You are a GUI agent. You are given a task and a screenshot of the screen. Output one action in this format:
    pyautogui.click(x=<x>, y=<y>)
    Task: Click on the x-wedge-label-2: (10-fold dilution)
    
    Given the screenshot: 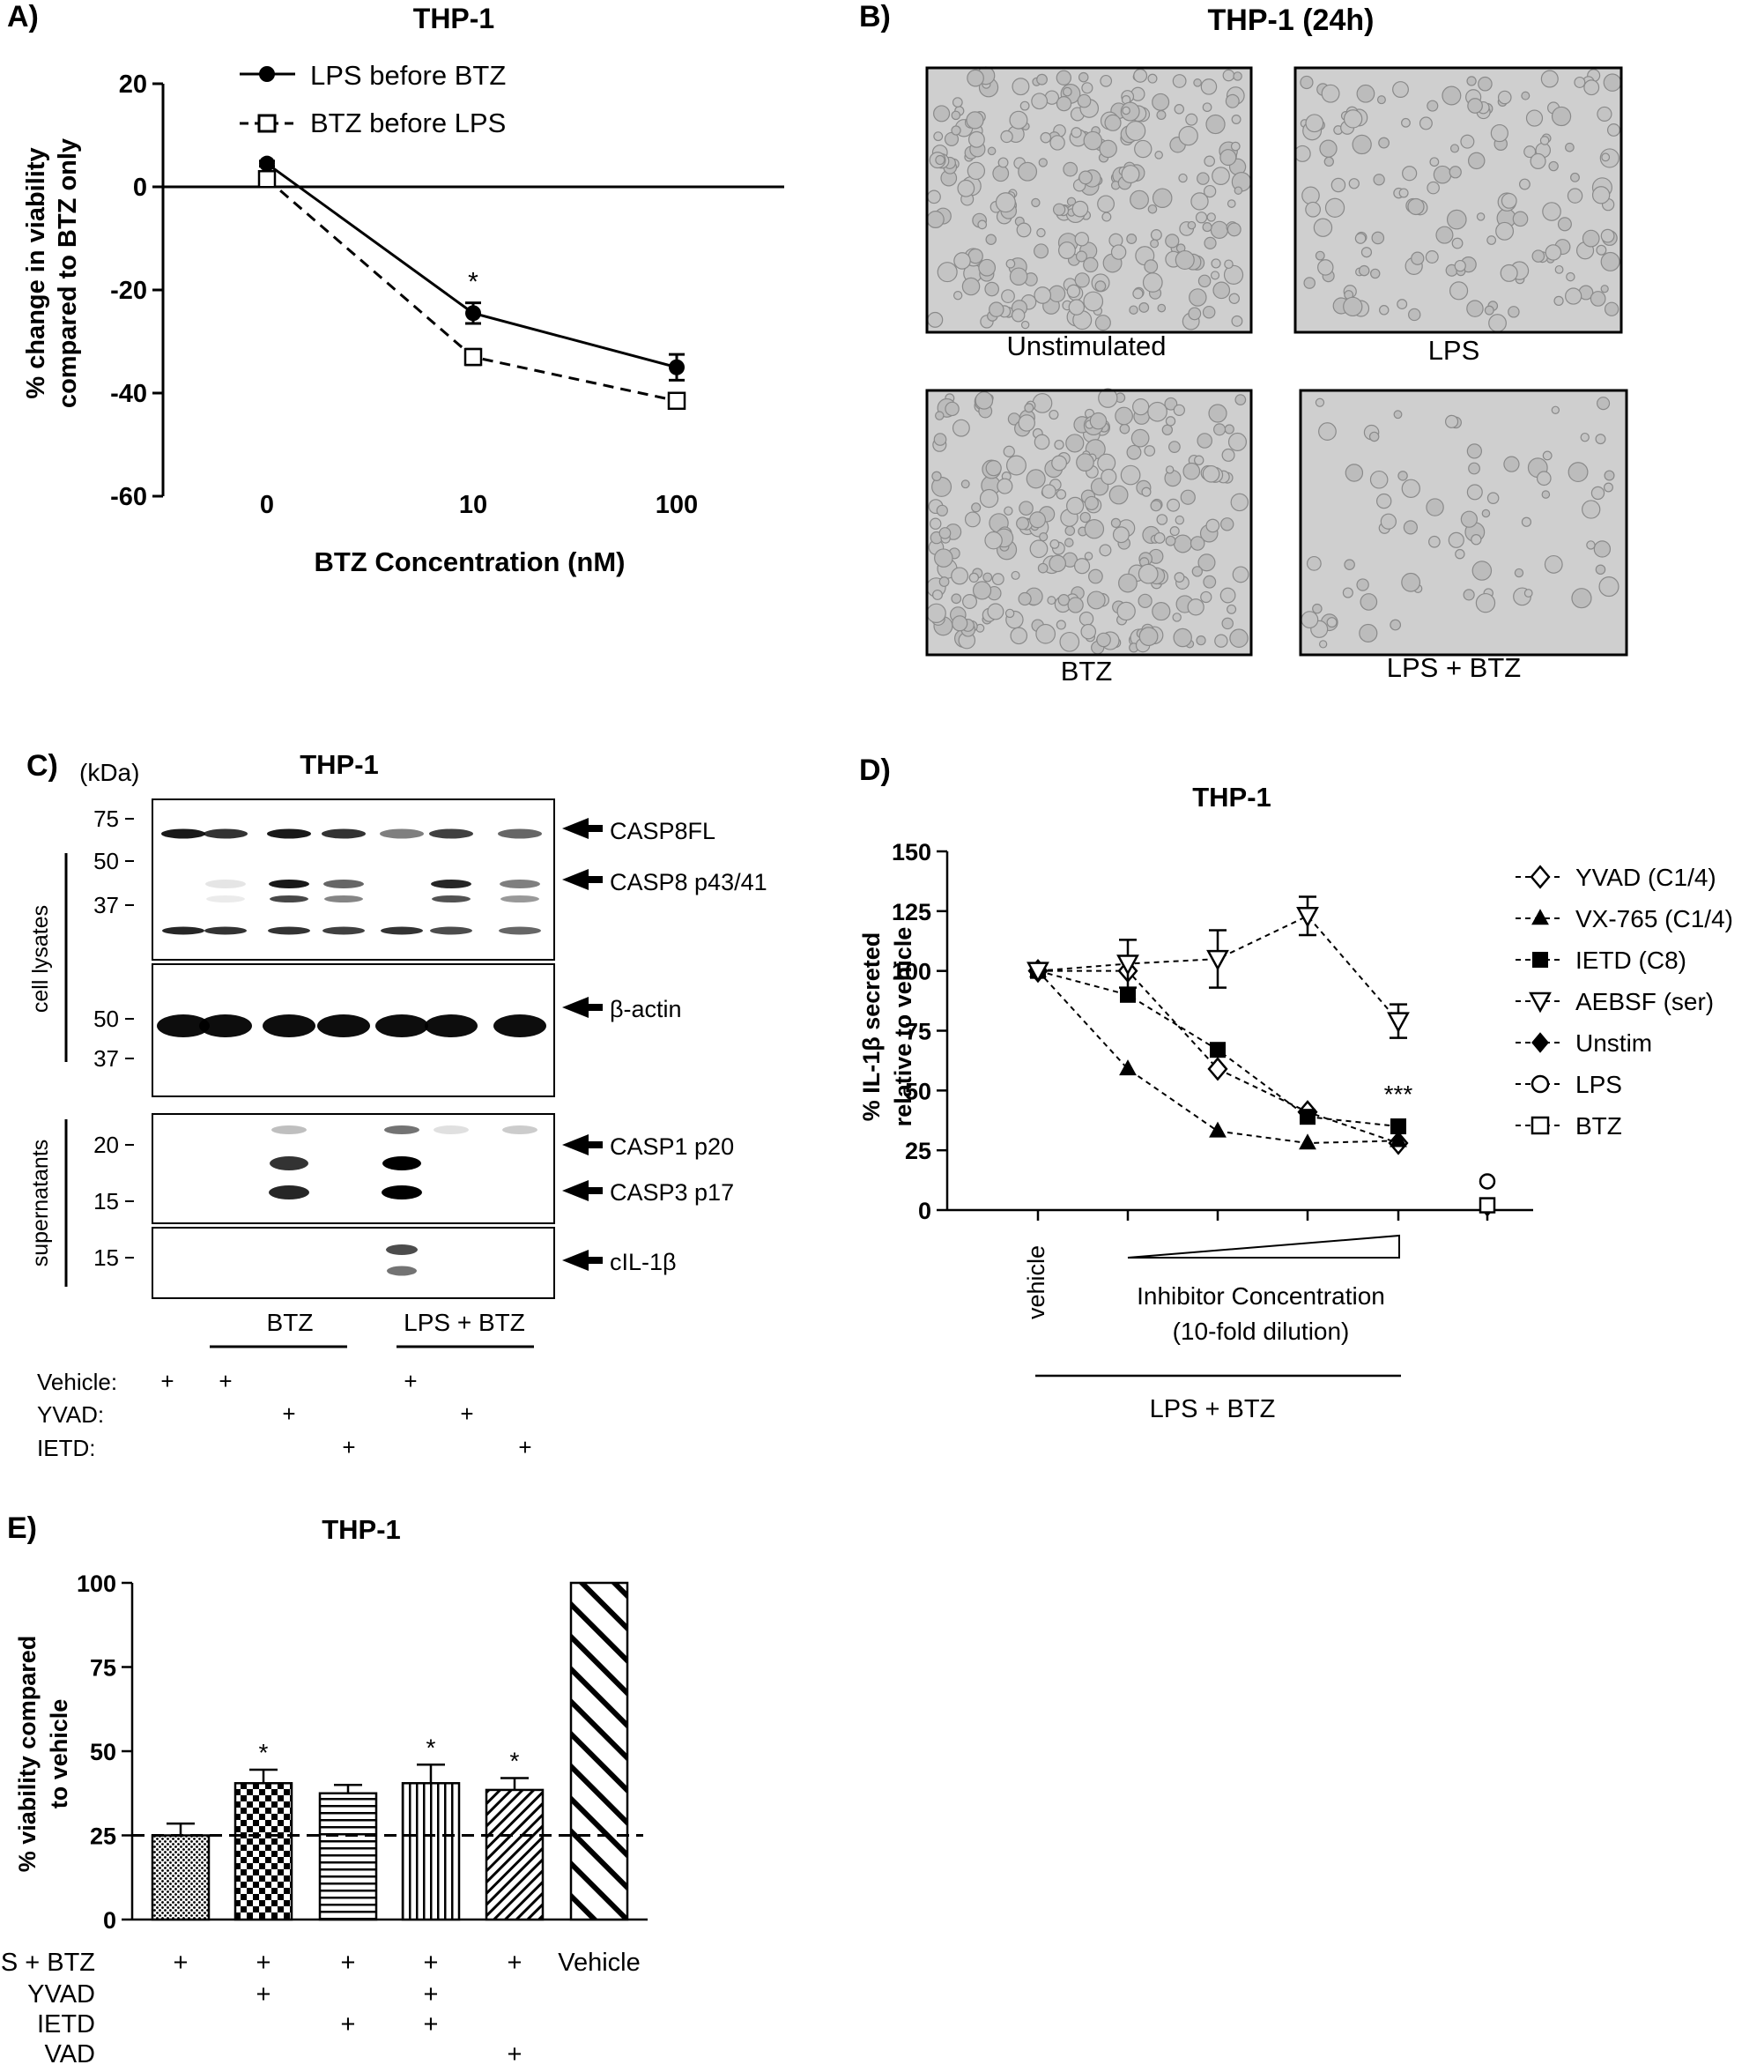 What is the action you would take?
    pyautogui.click(x=1261, y=1331)
    